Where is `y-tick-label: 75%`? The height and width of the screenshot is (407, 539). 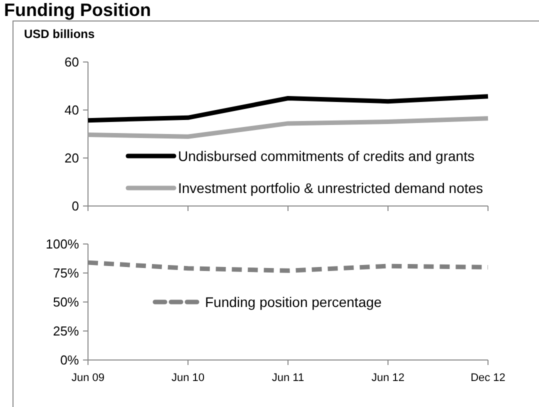 y-tick-label: 75% is located at coordinates (66, 273).